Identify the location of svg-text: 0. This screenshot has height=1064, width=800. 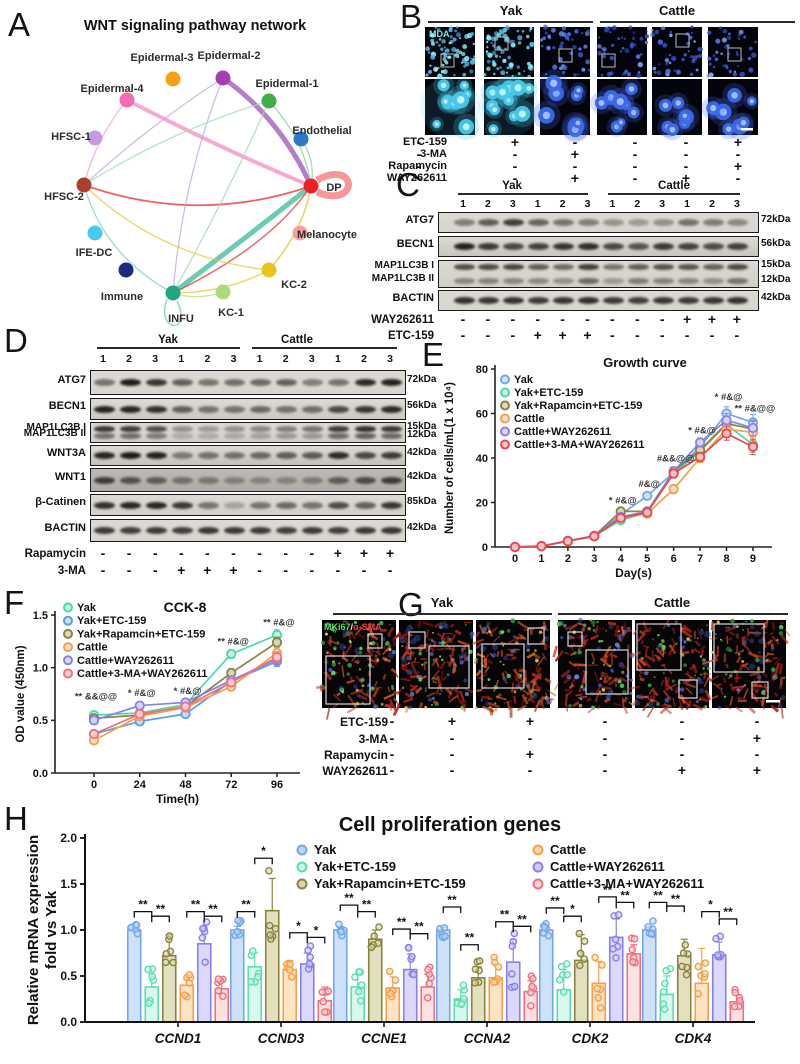
(515, 559).